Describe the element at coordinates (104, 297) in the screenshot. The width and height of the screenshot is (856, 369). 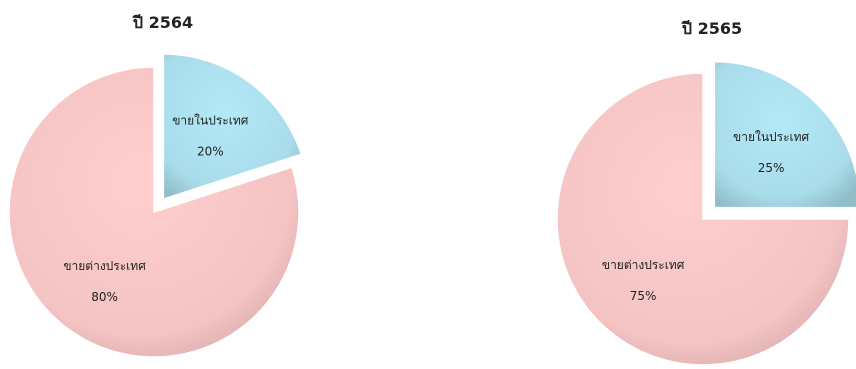
I see `slice-value-label: 80%` at that location.